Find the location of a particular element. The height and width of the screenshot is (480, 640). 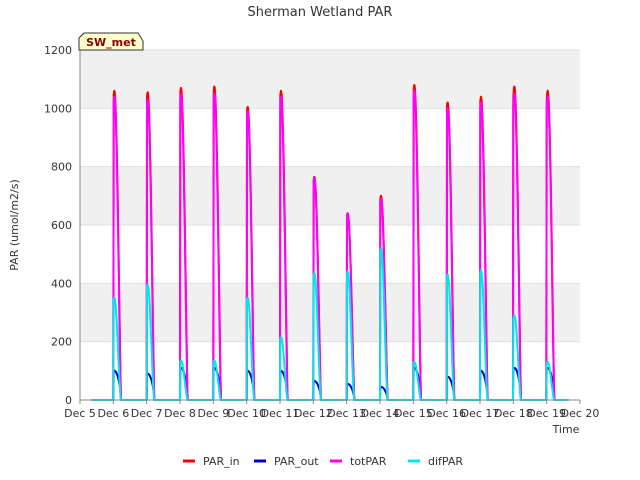

x-tick-label: Dec 17 is located at coordinates (480, 413).